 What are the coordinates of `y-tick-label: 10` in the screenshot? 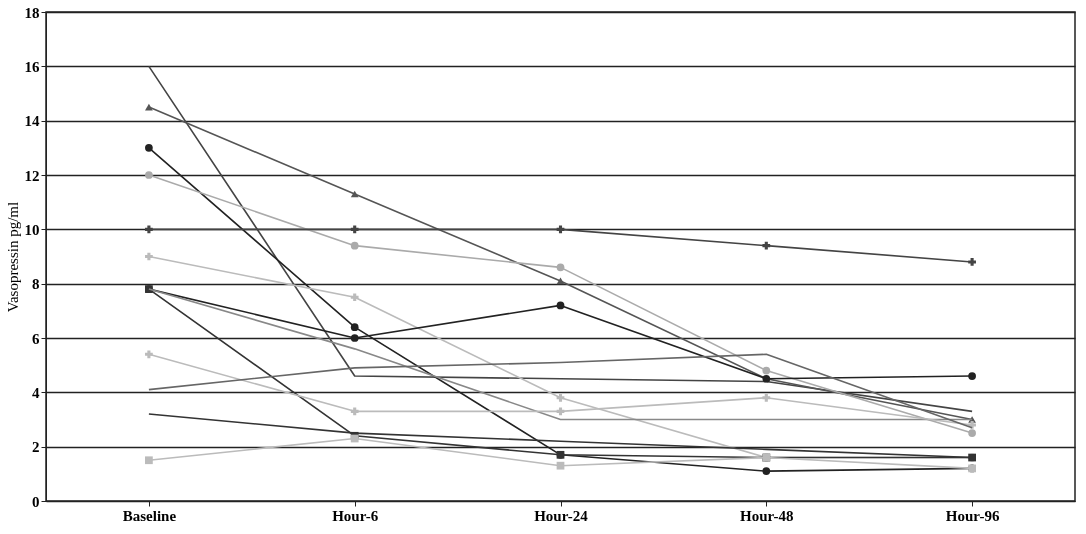 It's located at (32, 229).